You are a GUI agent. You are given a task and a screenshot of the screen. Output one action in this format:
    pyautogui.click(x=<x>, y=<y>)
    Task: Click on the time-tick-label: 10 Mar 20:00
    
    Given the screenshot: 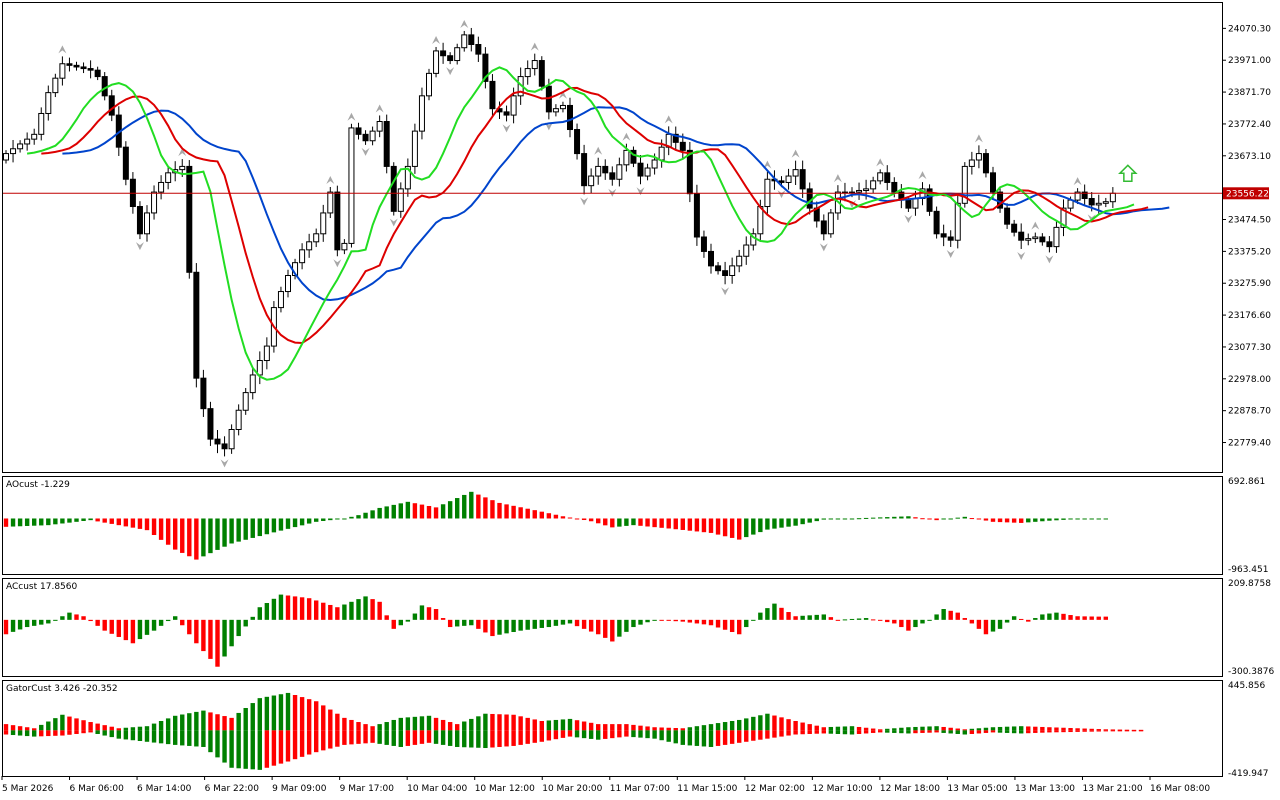 What is the action you would take?
    pyautogui.click(x=572, y=789)
    